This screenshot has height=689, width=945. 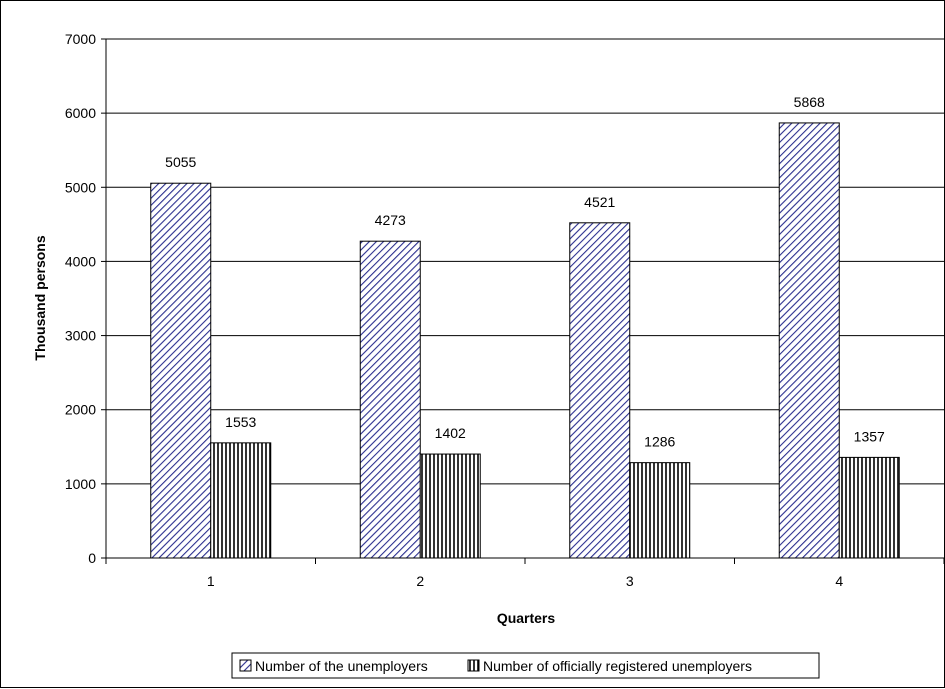 I want to click on data-label-registered: 1357, so click(x=869, y=436).